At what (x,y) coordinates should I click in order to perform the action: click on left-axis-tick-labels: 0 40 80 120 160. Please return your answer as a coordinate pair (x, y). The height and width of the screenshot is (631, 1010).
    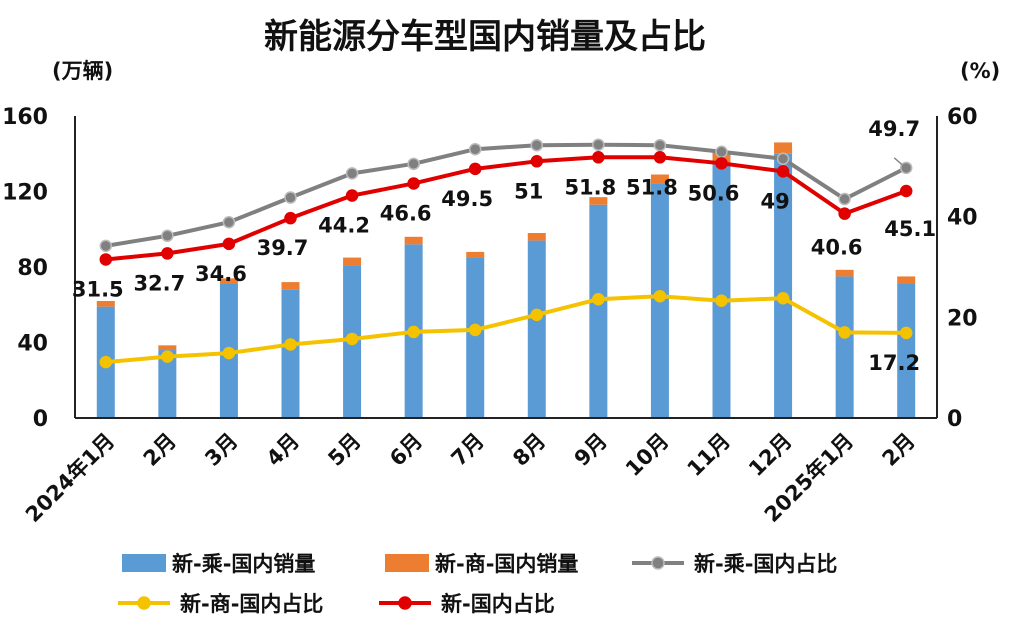
    Looking at the image, I should click on (25, 268).